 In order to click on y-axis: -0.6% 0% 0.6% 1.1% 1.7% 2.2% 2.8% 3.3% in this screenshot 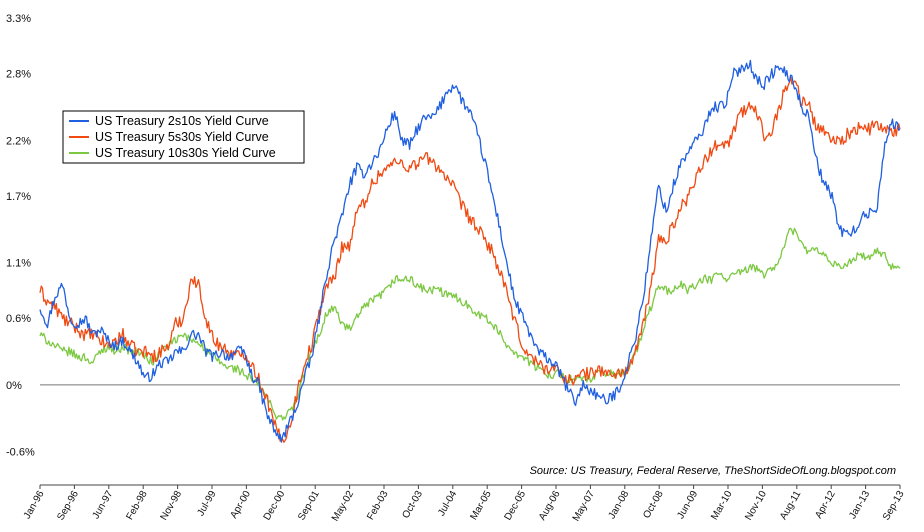, I will do `click(20, 236)`.